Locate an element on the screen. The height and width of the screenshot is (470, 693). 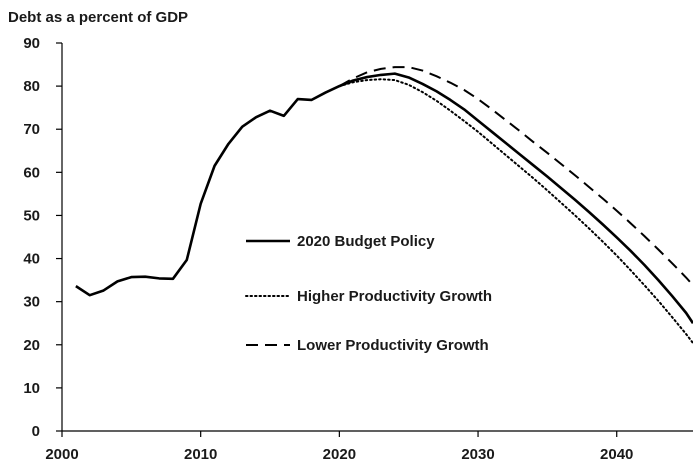
y-tick-label: 0 is located at coordinates (36, 431).